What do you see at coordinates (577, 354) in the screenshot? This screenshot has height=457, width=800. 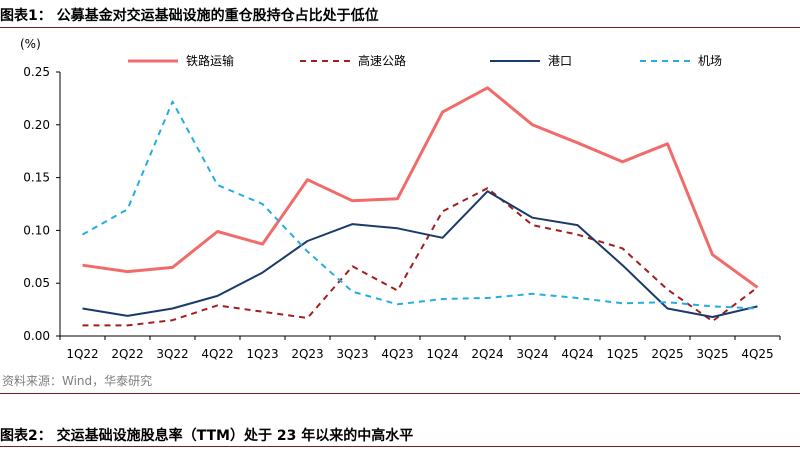 I see `x-tick-label: 4Q24` at bounding box center [577, 354].